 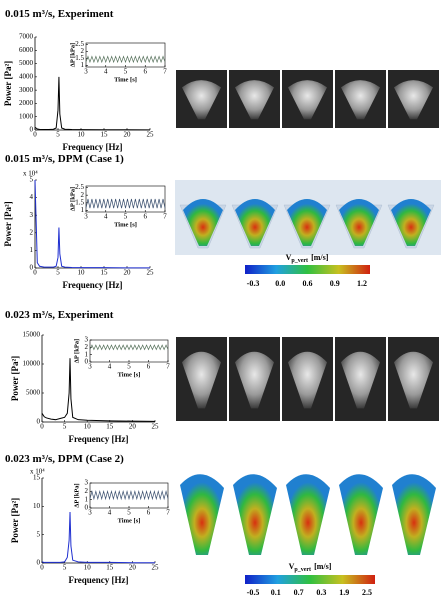 What do you see at coordinates (289, 257) in the screenshot?
I see `cb-symbol: V` at bounding box center [289, 257].